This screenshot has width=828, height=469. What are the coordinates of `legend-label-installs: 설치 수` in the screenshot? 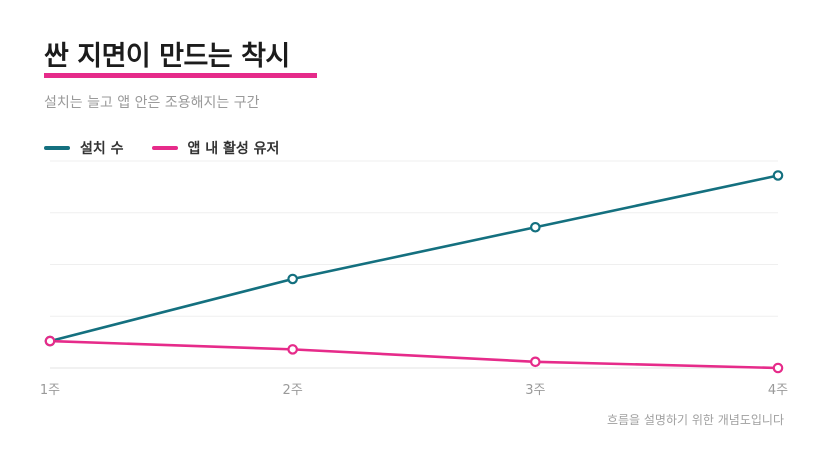 It's located at (102, 149).